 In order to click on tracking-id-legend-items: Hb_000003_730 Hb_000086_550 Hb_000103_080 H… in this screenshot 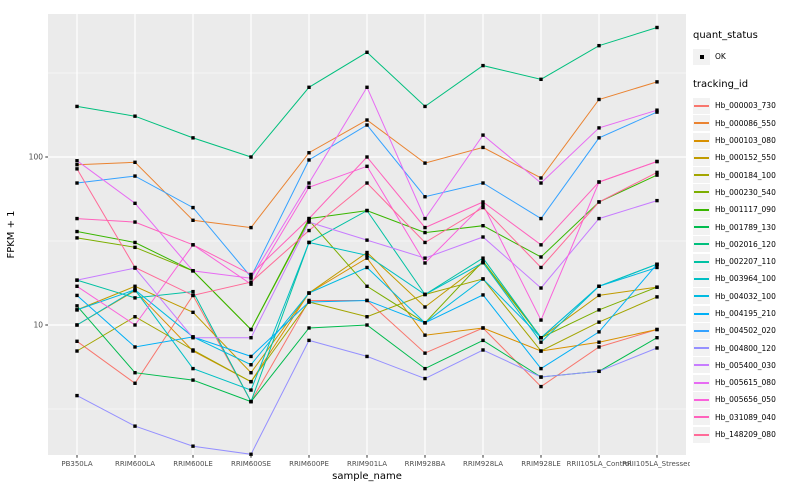, I will do `click(746, 270)`.